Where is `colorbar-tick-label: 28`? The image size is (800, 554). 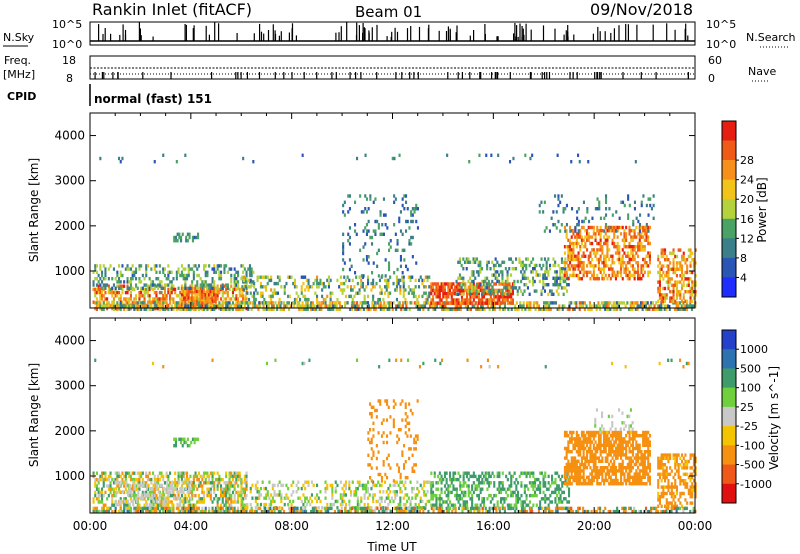 colorbar-tick-label: 28 is located at coordinates (747, 160).